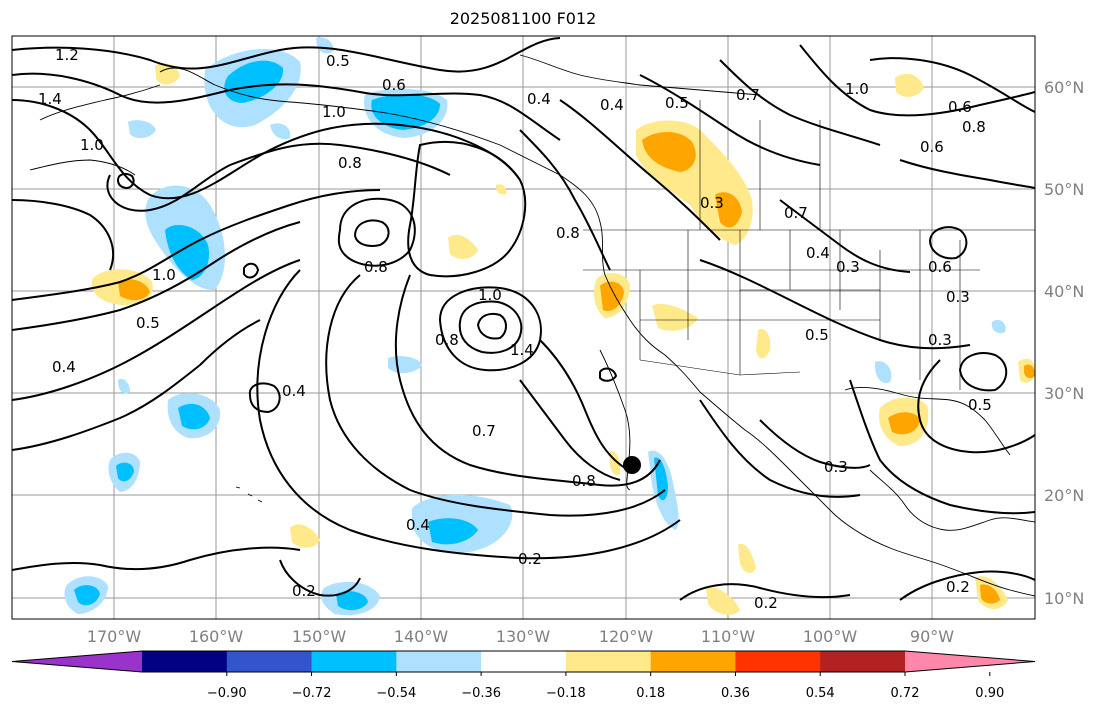  Describe the element at coordinates (626, 636) in the screenshot. I see `lon-label: 120°W` at that location.